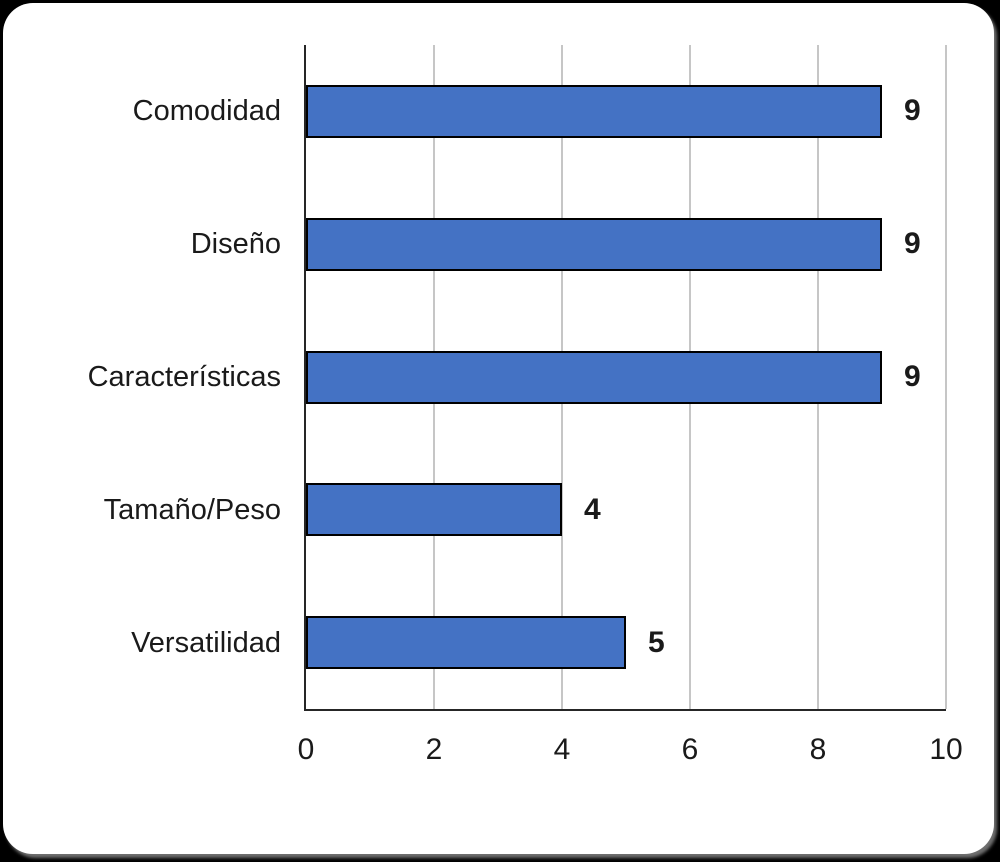 This screenshot has height=862, width=1000. I want to click on x-tick-label: 0, so click(306, 749).